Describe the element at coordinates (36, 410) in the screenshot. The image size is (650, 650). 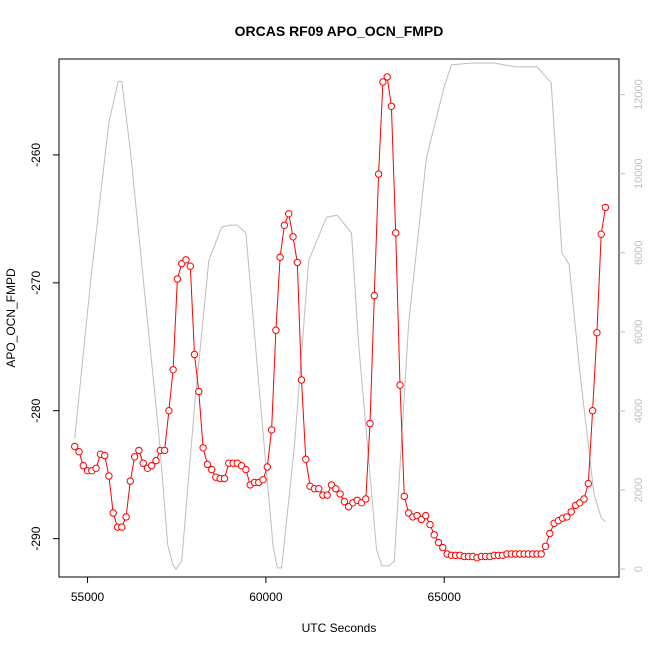
I see `y-tick-label: -280` at that location.